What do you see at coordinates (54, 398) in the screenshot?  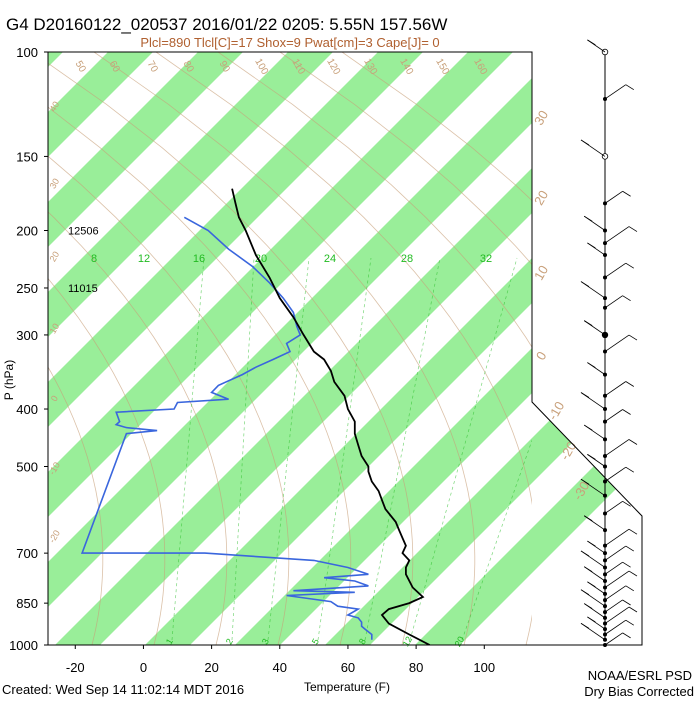 I see `isotherm-label: 0` at bounding box center [54, 398].